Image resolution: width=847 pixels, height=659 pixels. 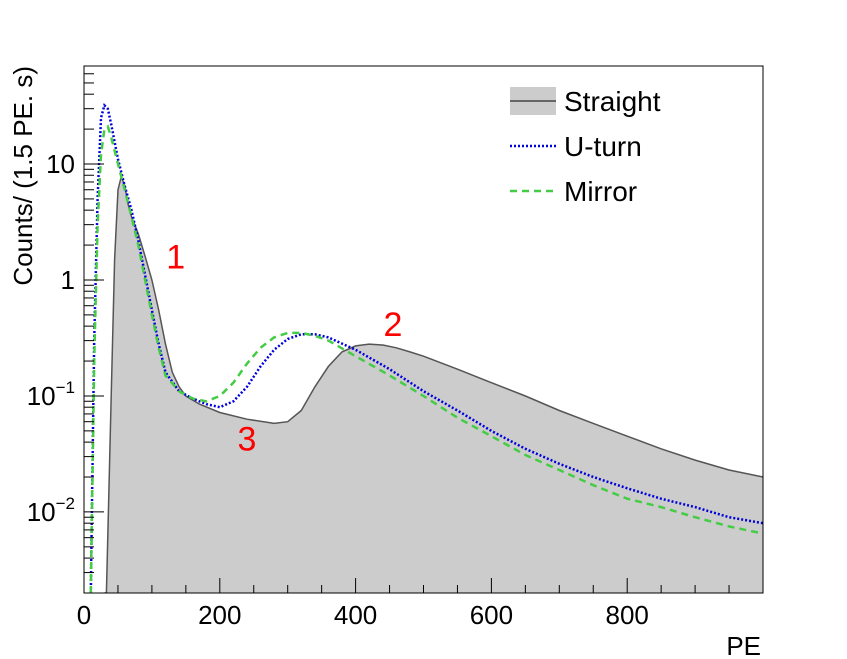 What do you see at coordinates (51, 394) in the screenshot?
I see `y-tick-label: 10⁻¹` at bounding box center [51, 394].